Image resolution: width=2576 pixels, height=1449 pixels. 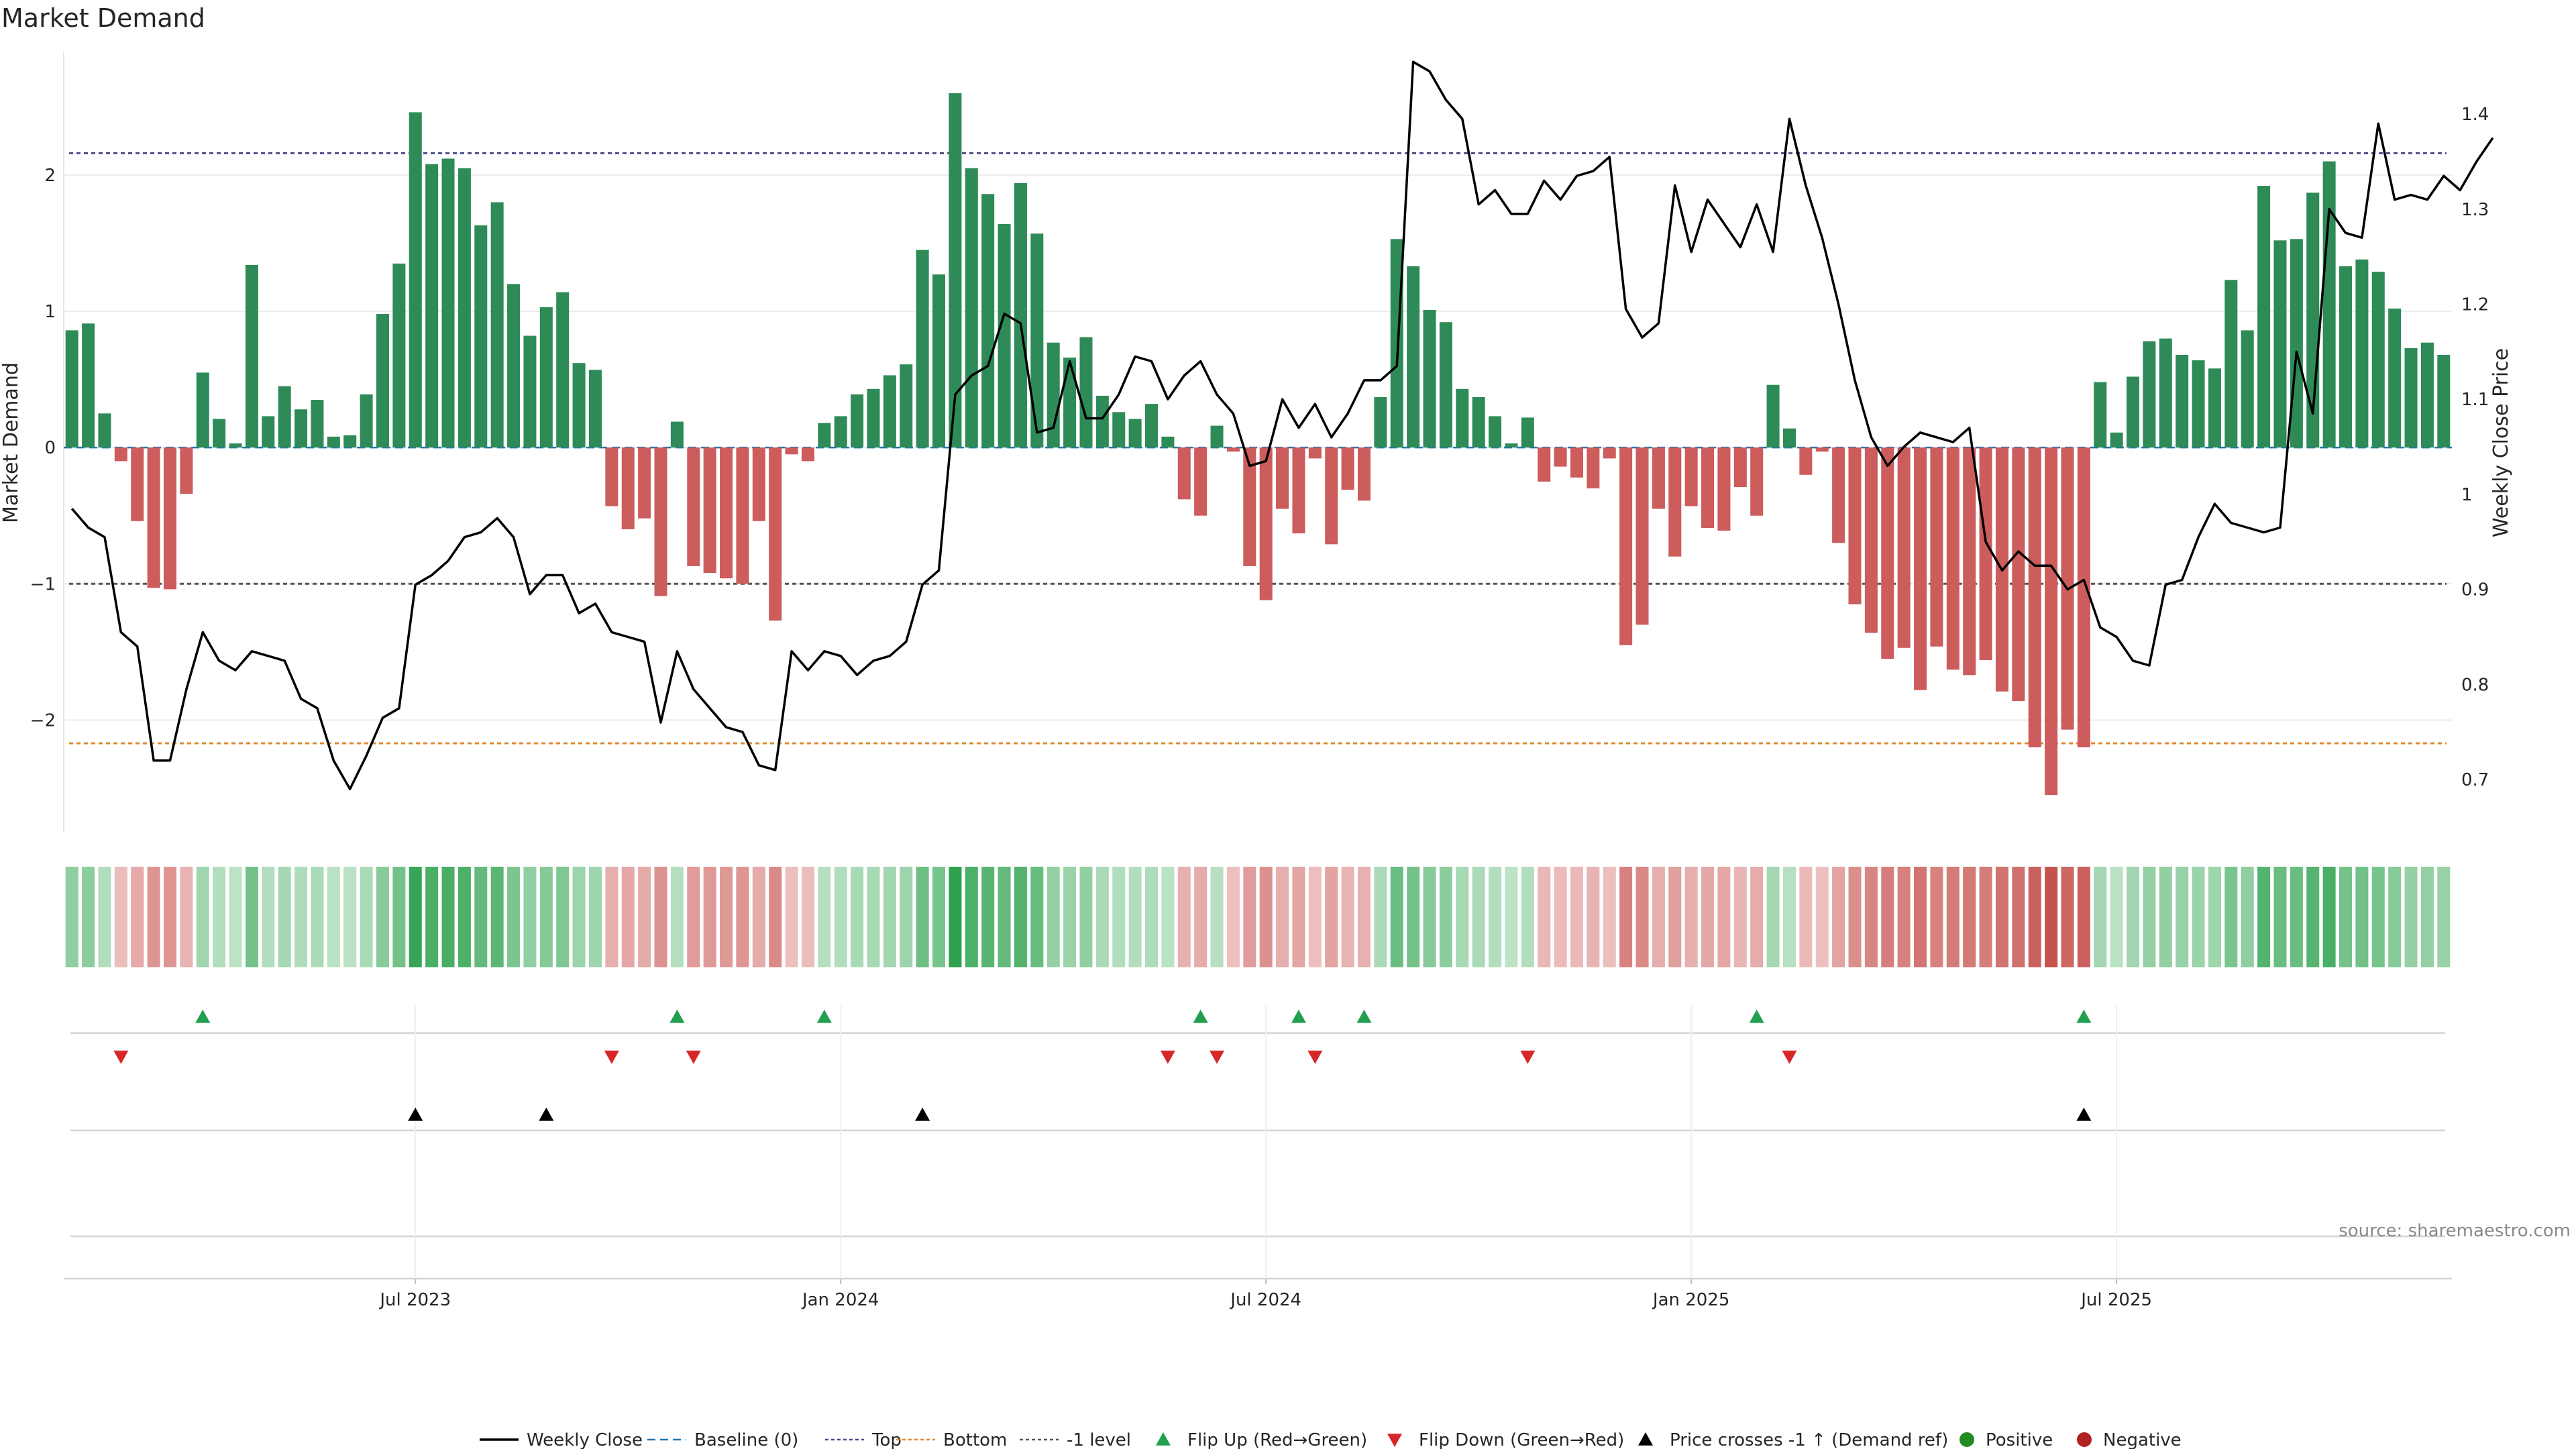 I want to click on legend-label: Bottom, so click(x=975, y=1439).